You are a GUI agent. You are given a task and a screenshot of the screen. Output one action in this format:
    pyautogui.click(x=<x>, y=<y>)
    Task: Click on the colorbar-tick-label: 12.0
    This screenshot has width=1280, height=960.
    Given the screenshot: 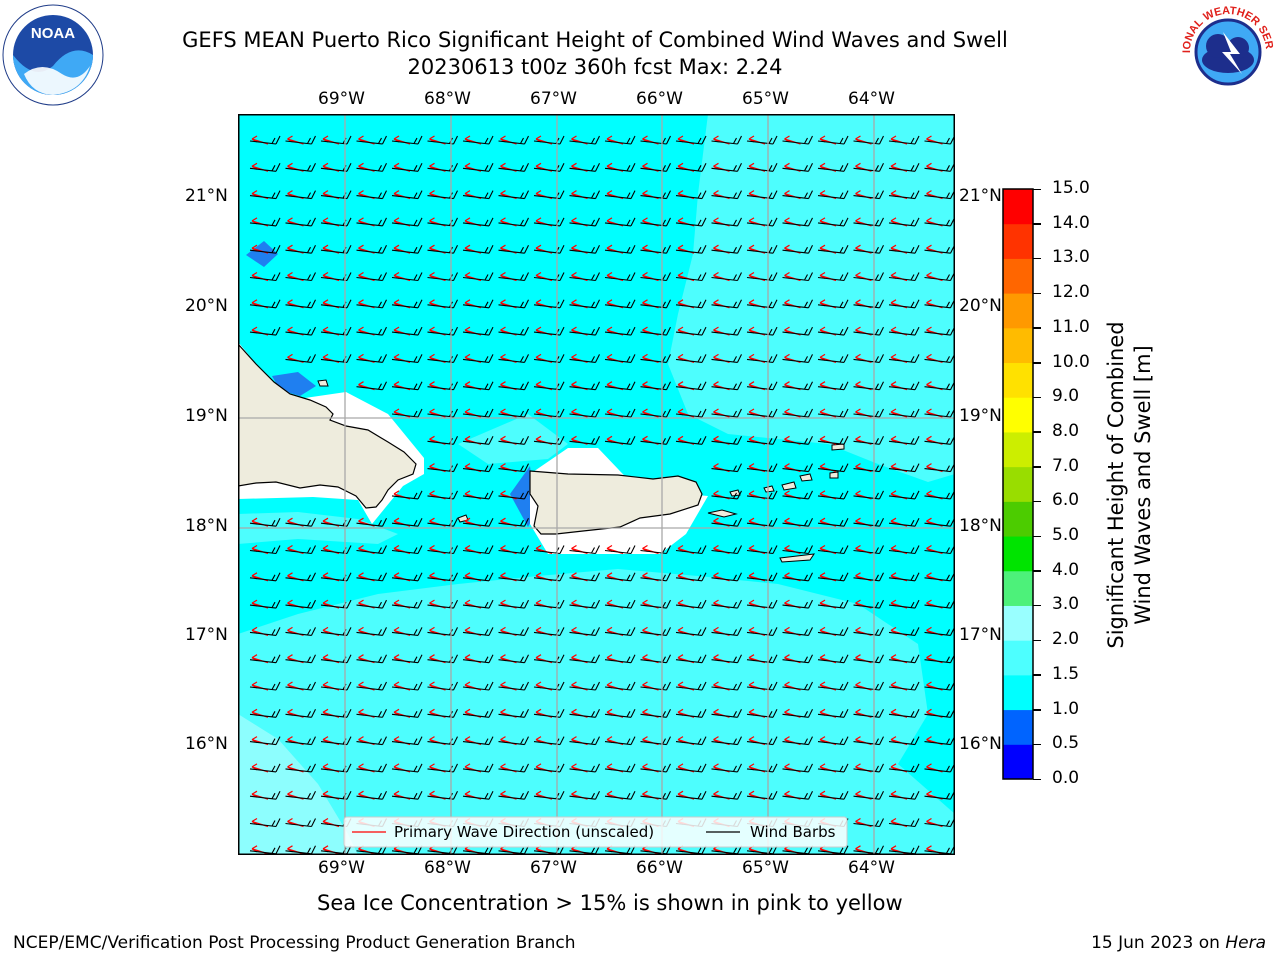 What is the action you would take?
    pyautogui.click(x=1071, y=292)
    